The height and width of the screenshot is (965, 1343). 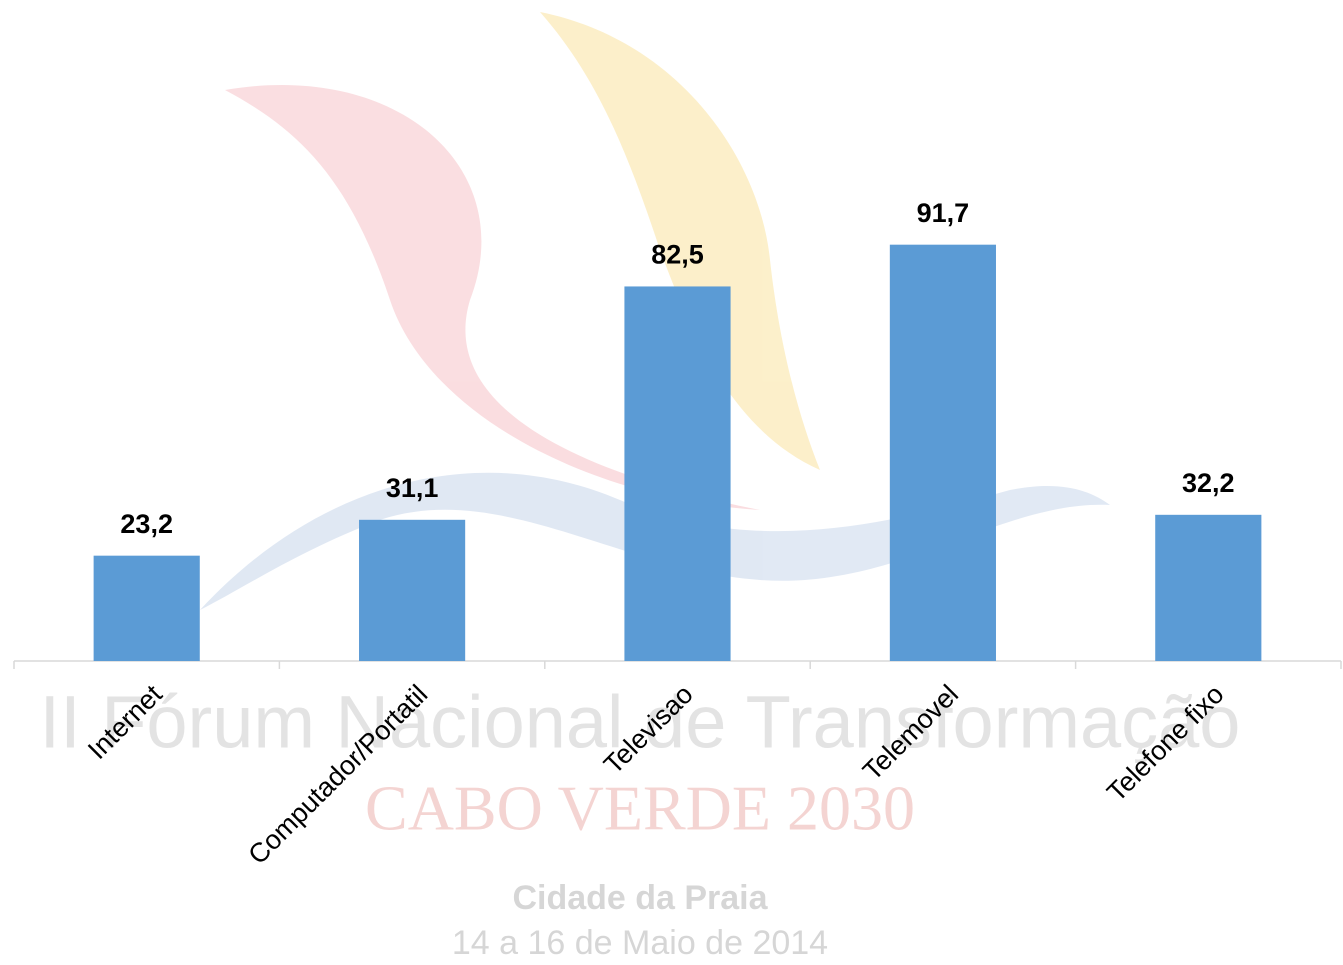 What do you see at coordinates (640, 722) in the screenshot?
I see `watermark-title: II Fórum Nacional de Transformação` at bounding box center [640, 722].